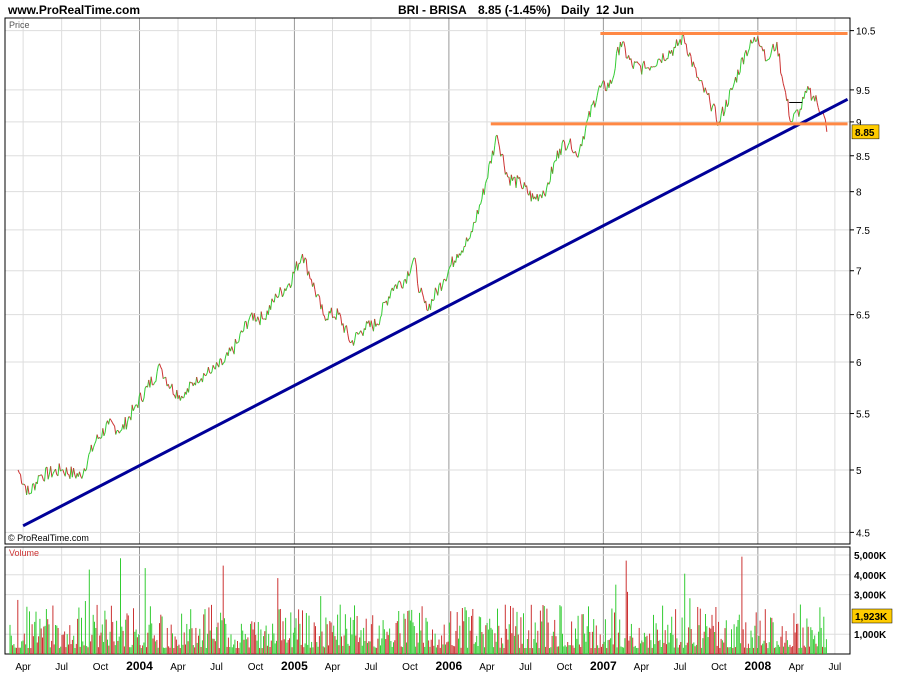 The height and width of the screenshot is (700, 900). I want to click on x-tick-label: 2006, so click(449, 666).